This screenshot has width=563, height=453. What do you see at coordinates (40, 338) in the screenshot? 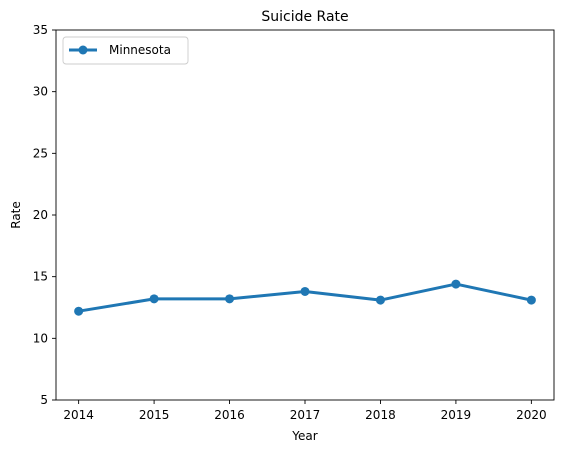
I see `y-tick-label: 10` at bounding box center [40, 338].